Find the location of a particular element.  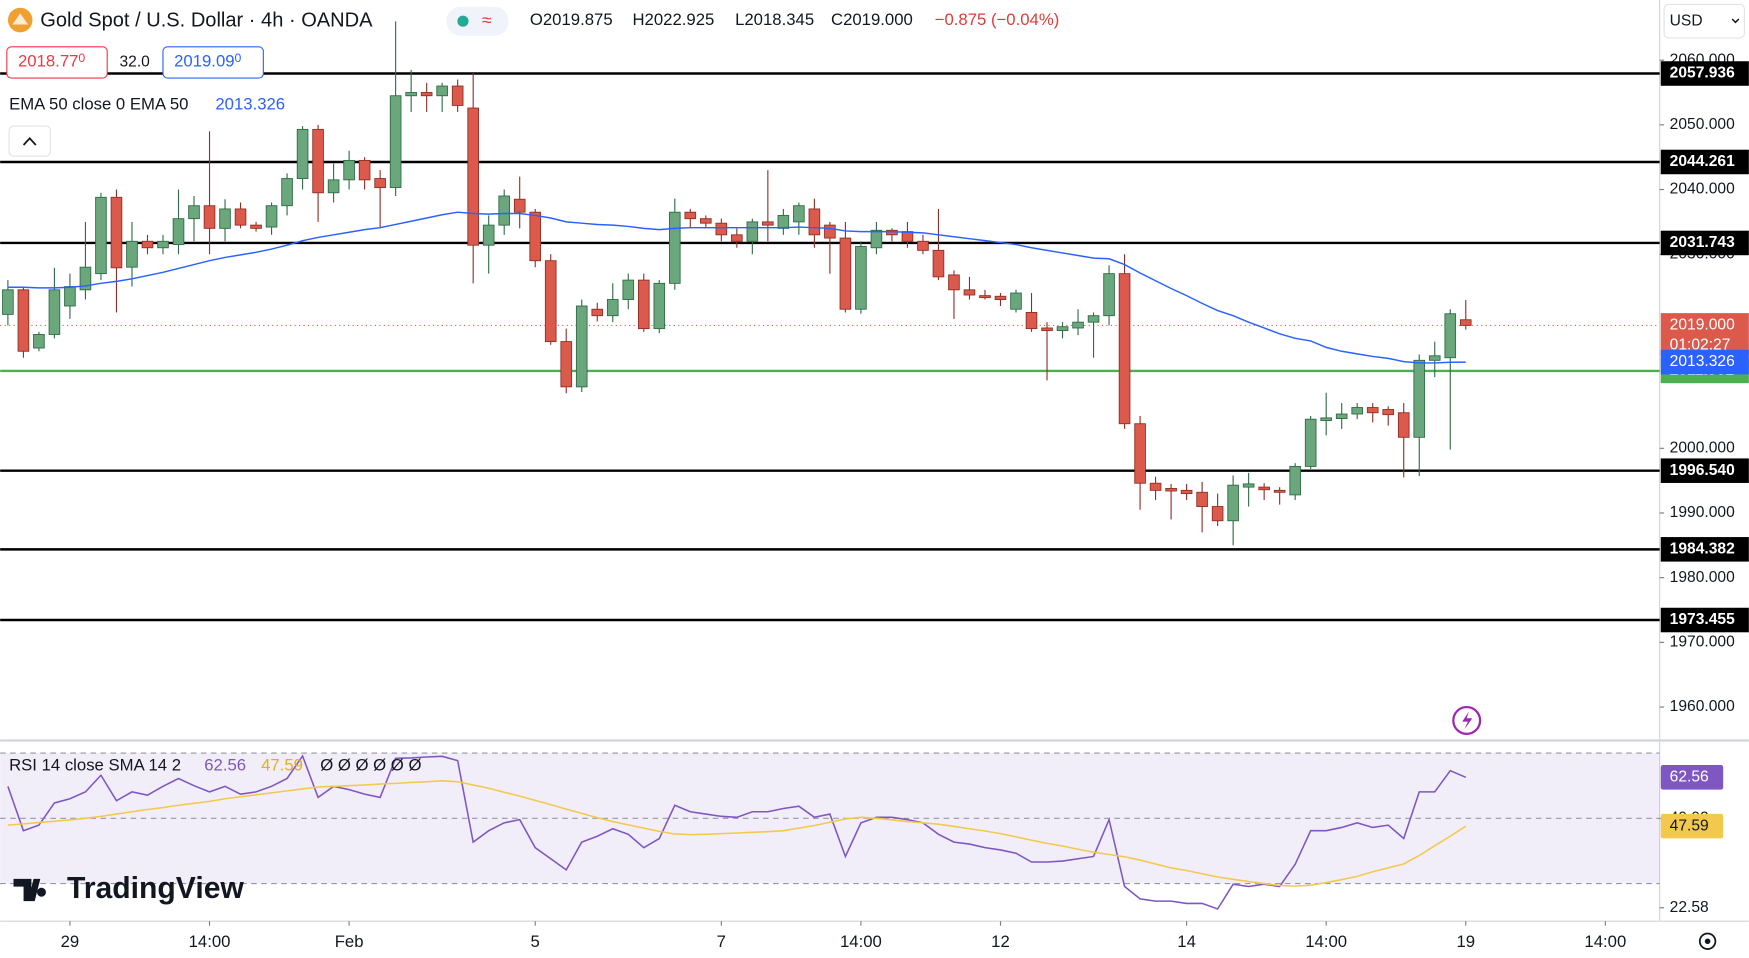

settings-icon is located at coordinates (1707, 941).